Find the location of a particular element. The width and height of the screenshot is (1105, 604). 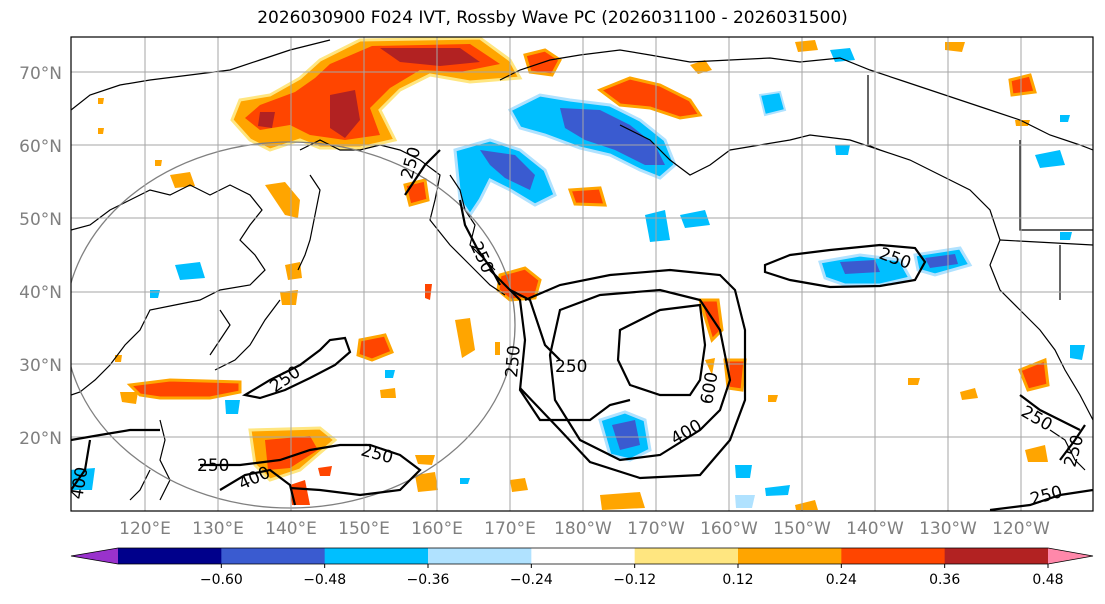

latitude-labels: 70°N 60°N 50°N 40°N 30°N 20°N is located at coordinates (40, 256).